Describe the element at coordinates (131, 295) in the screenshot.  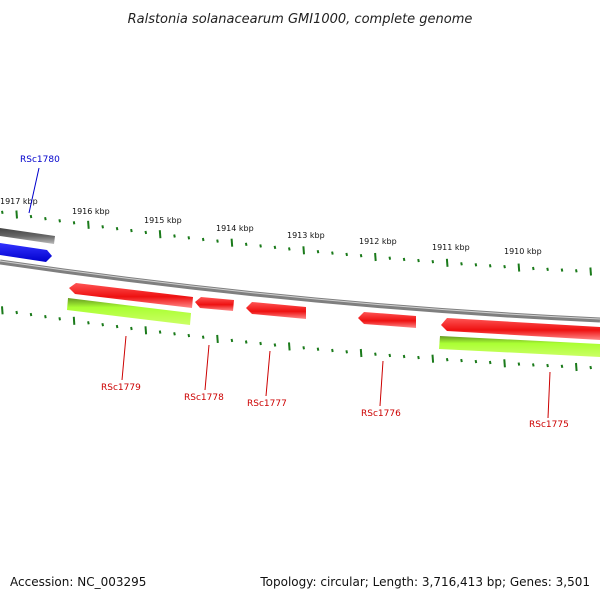
I see `reverse-gene-rsc1779` at that location.